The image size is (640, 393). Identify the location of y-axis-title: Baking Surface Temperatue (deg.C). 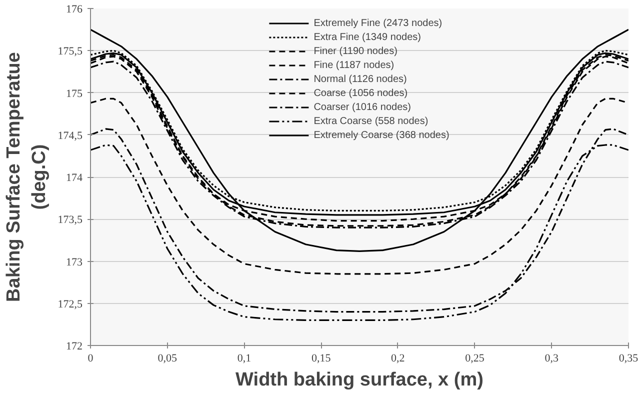
(27, 177).